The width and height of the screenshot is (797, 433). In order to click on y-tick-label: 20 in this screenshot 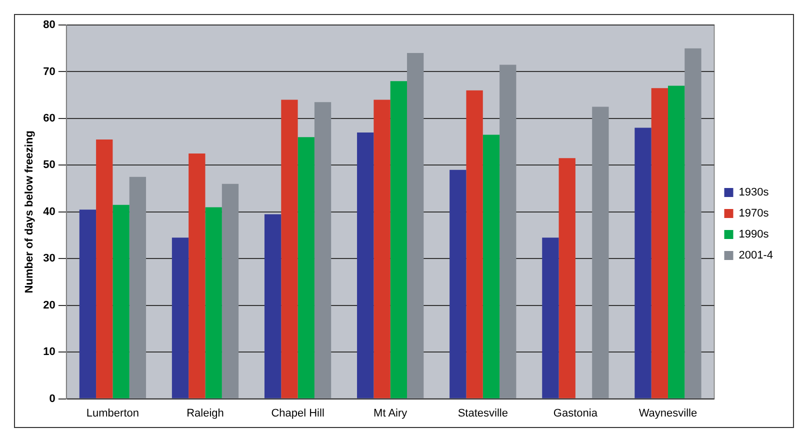, I will do `click(49, 305)`.